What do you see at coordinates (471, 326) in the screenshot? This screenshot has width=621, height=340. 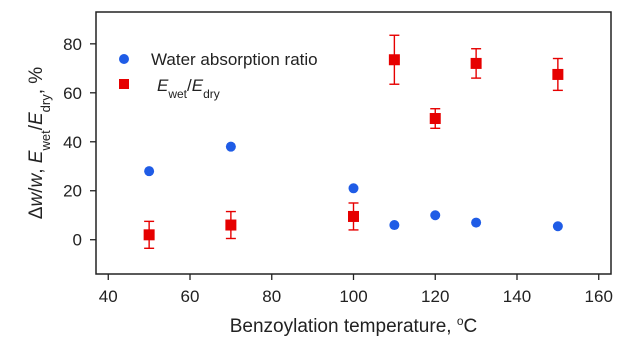 I see `x-axis-title-unit: C` at bounding box center [471, 326].